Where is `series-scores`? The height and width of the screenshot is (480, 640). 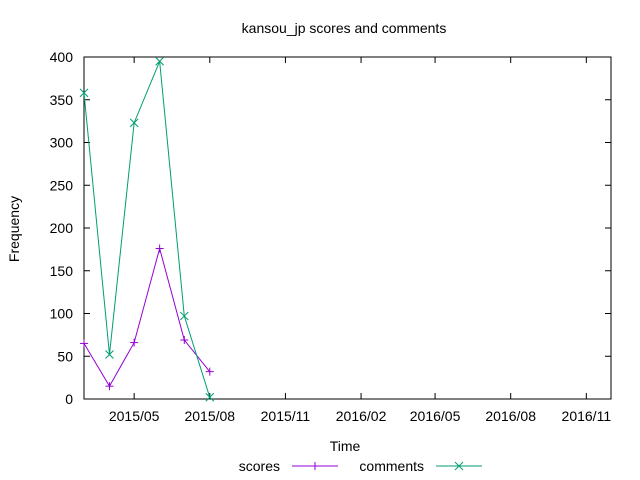
series-scores is located at coordinates (147, 317).